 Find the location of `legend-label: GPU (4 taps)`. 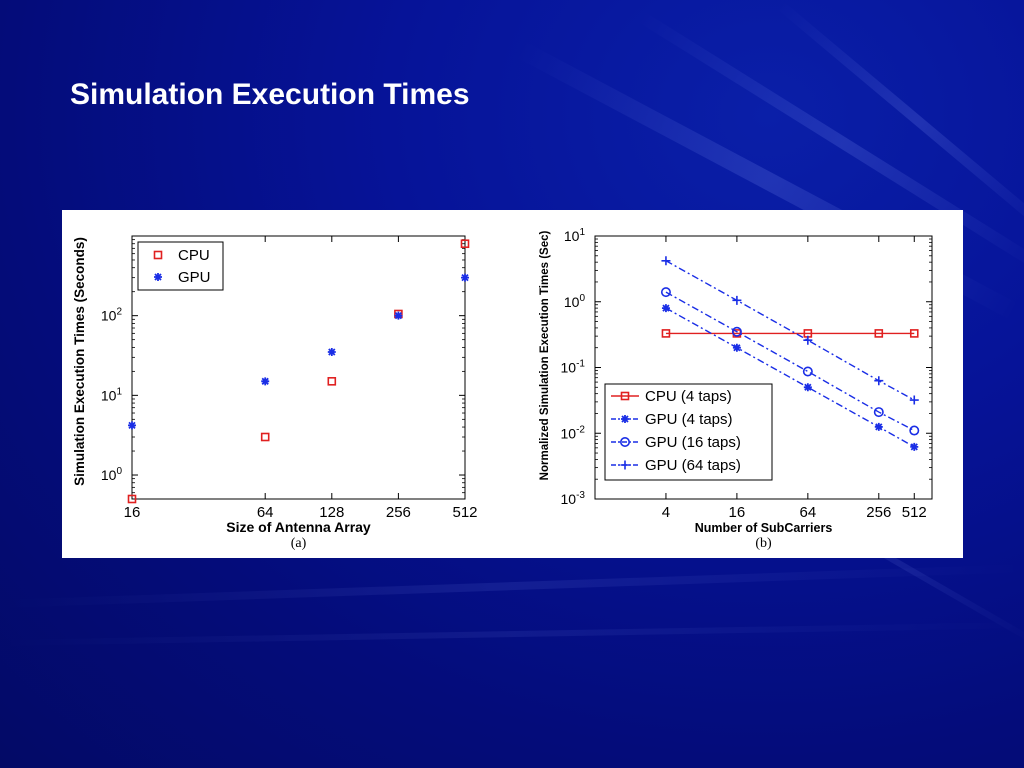

legend-label: GPU (4 taps) is located at coordinates (689, 419).